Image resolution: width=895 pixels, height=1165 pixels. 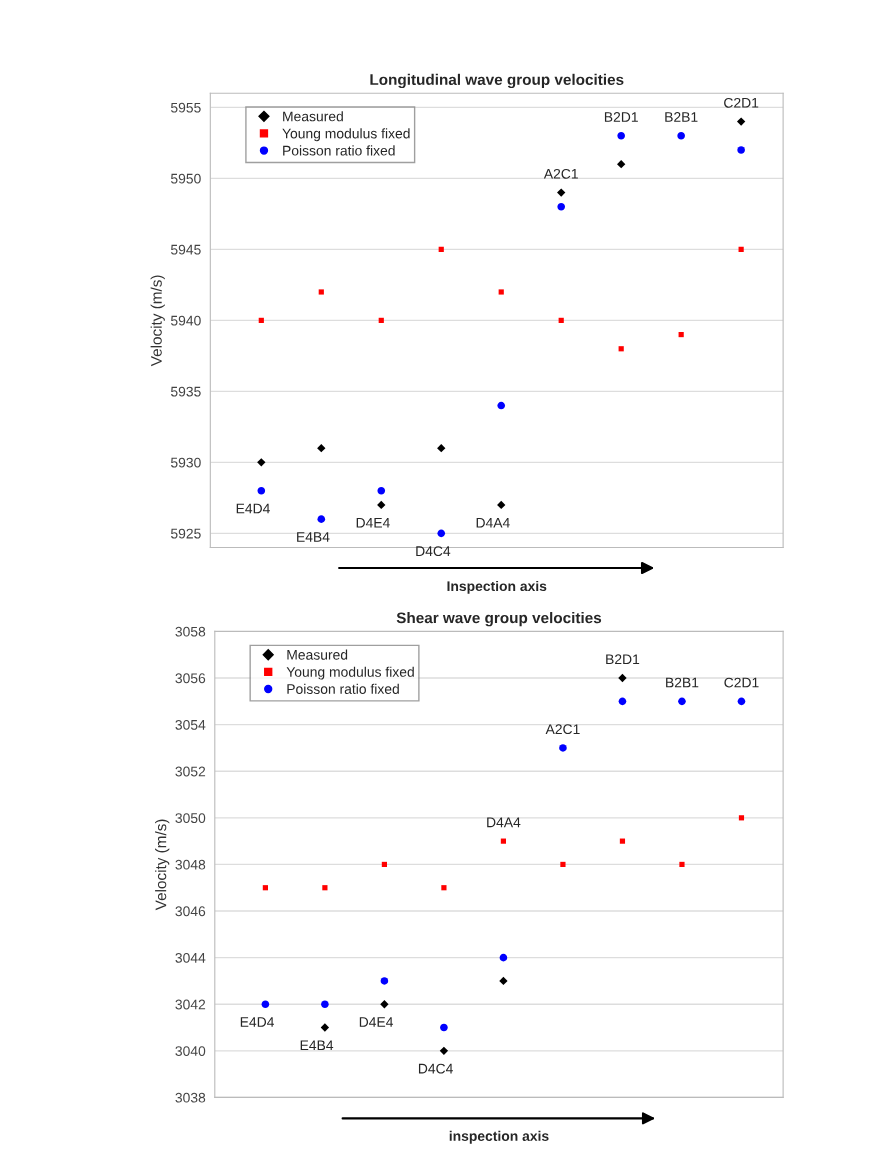 I want to click on y-tick-label: 3052, so click(x=190, y=771).